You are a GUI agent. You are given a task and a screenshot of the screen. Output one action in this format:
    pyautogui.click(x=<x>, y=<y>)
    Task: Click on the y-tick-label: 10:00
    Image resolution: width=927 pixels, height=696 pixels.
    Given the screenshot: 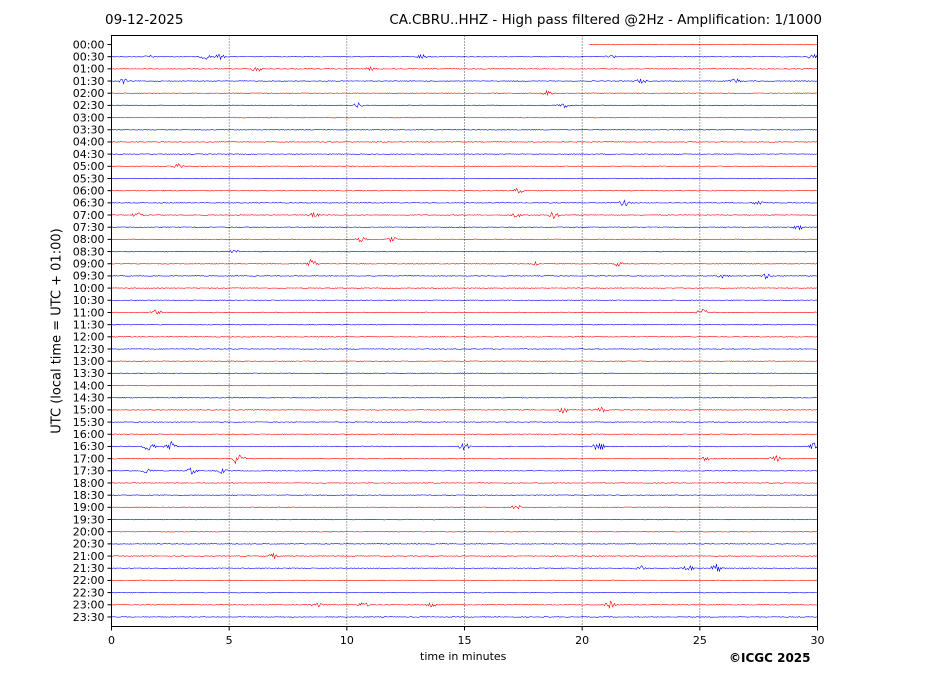 What is the action you would take?
    pyautogui.click(x=89, y=288)
    